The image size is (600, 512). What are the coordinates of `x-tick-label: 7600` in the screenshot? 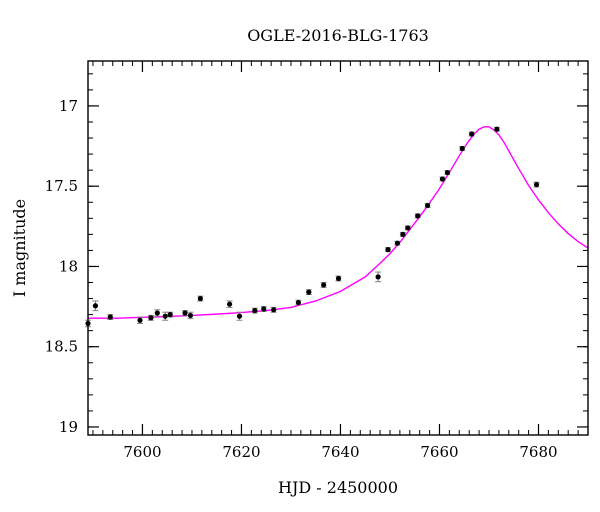 It's located at (142, 452).